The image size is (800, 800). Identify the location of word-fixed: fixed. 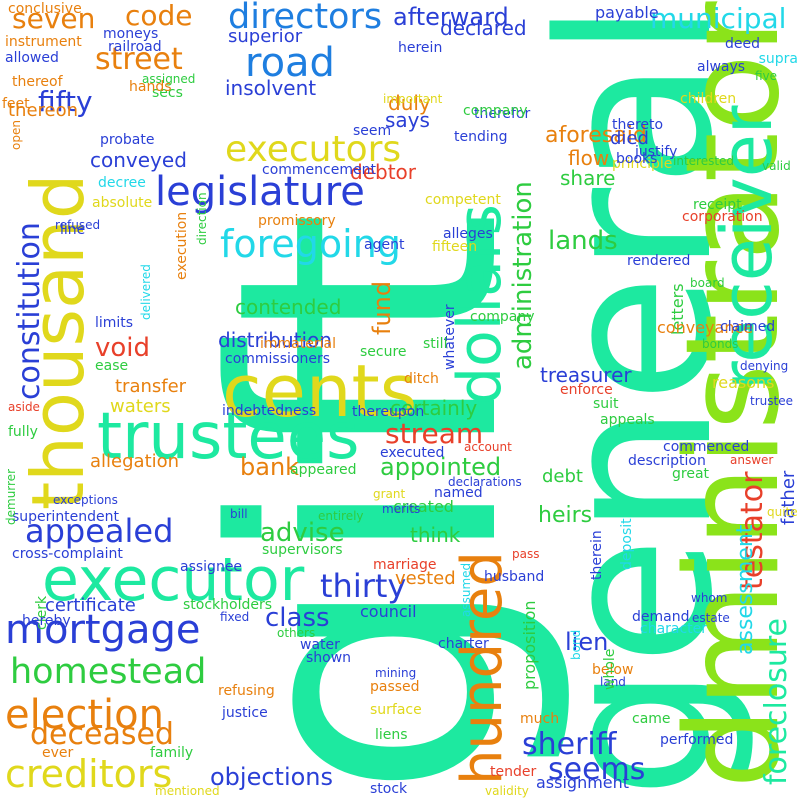
(235, 617).